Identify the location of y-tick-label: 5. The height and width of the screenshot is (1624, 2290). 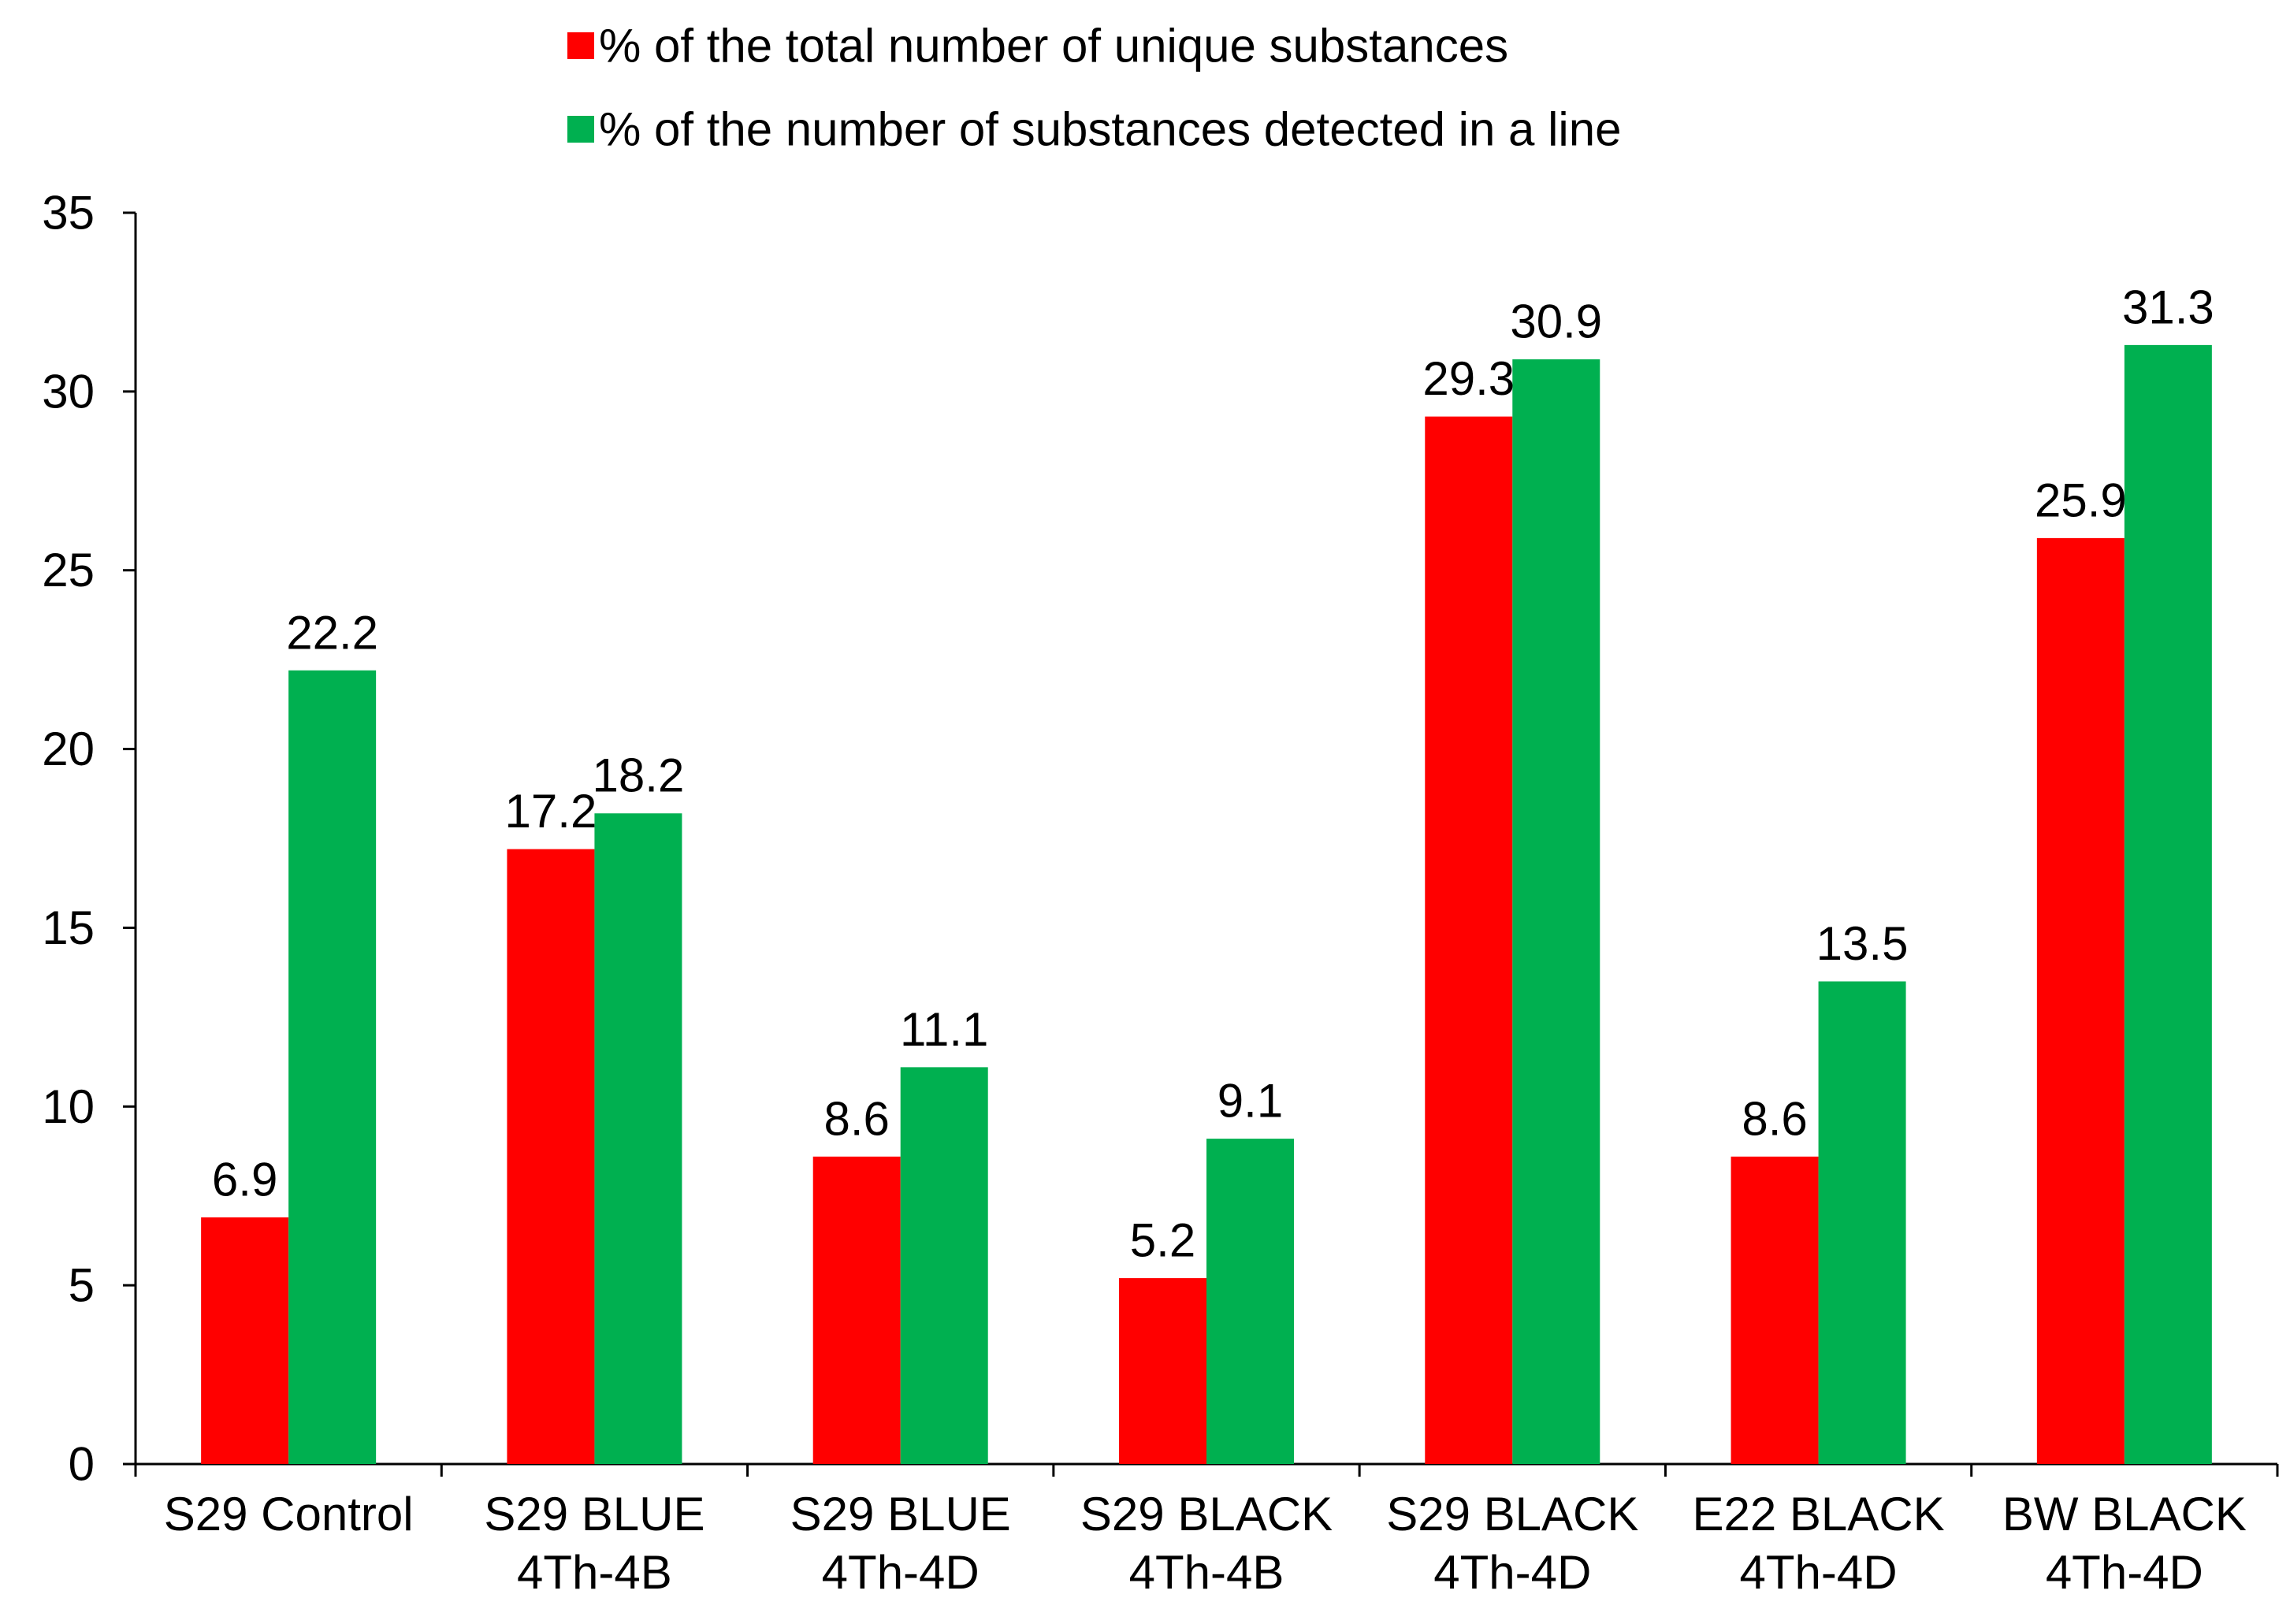
(82, 1285).